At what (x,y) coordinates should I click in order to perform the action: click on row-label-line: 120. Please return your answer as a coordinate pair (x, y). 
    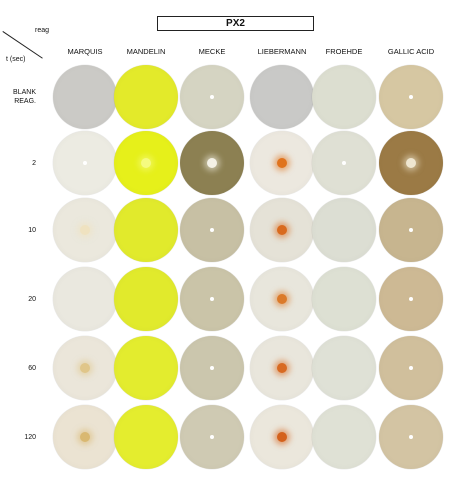
    Looking at the image, I should click on (30, 437).